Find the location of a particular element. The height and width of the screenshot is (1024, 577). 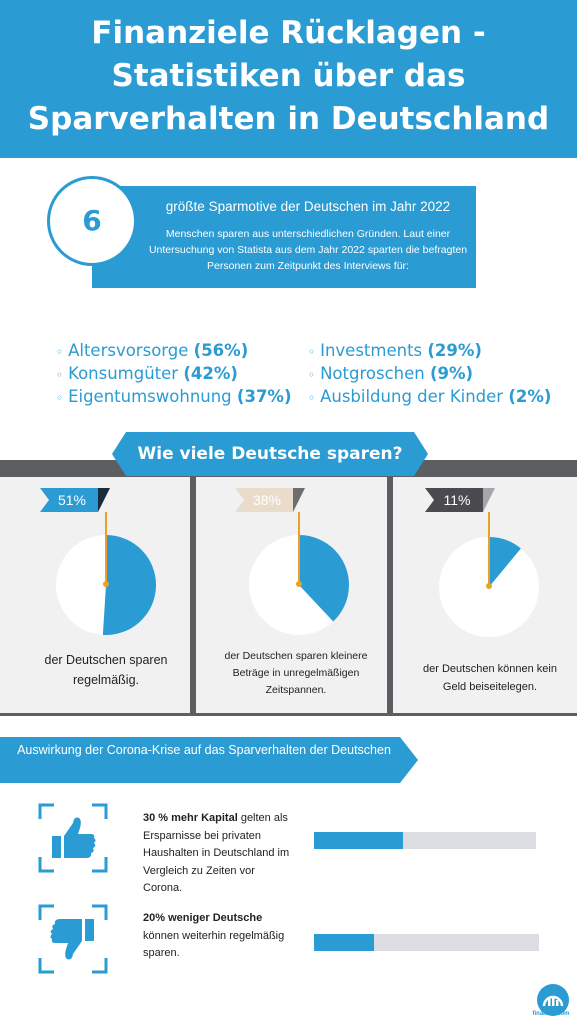

logo-text: financer.com is located at coordinates (551, 1014).